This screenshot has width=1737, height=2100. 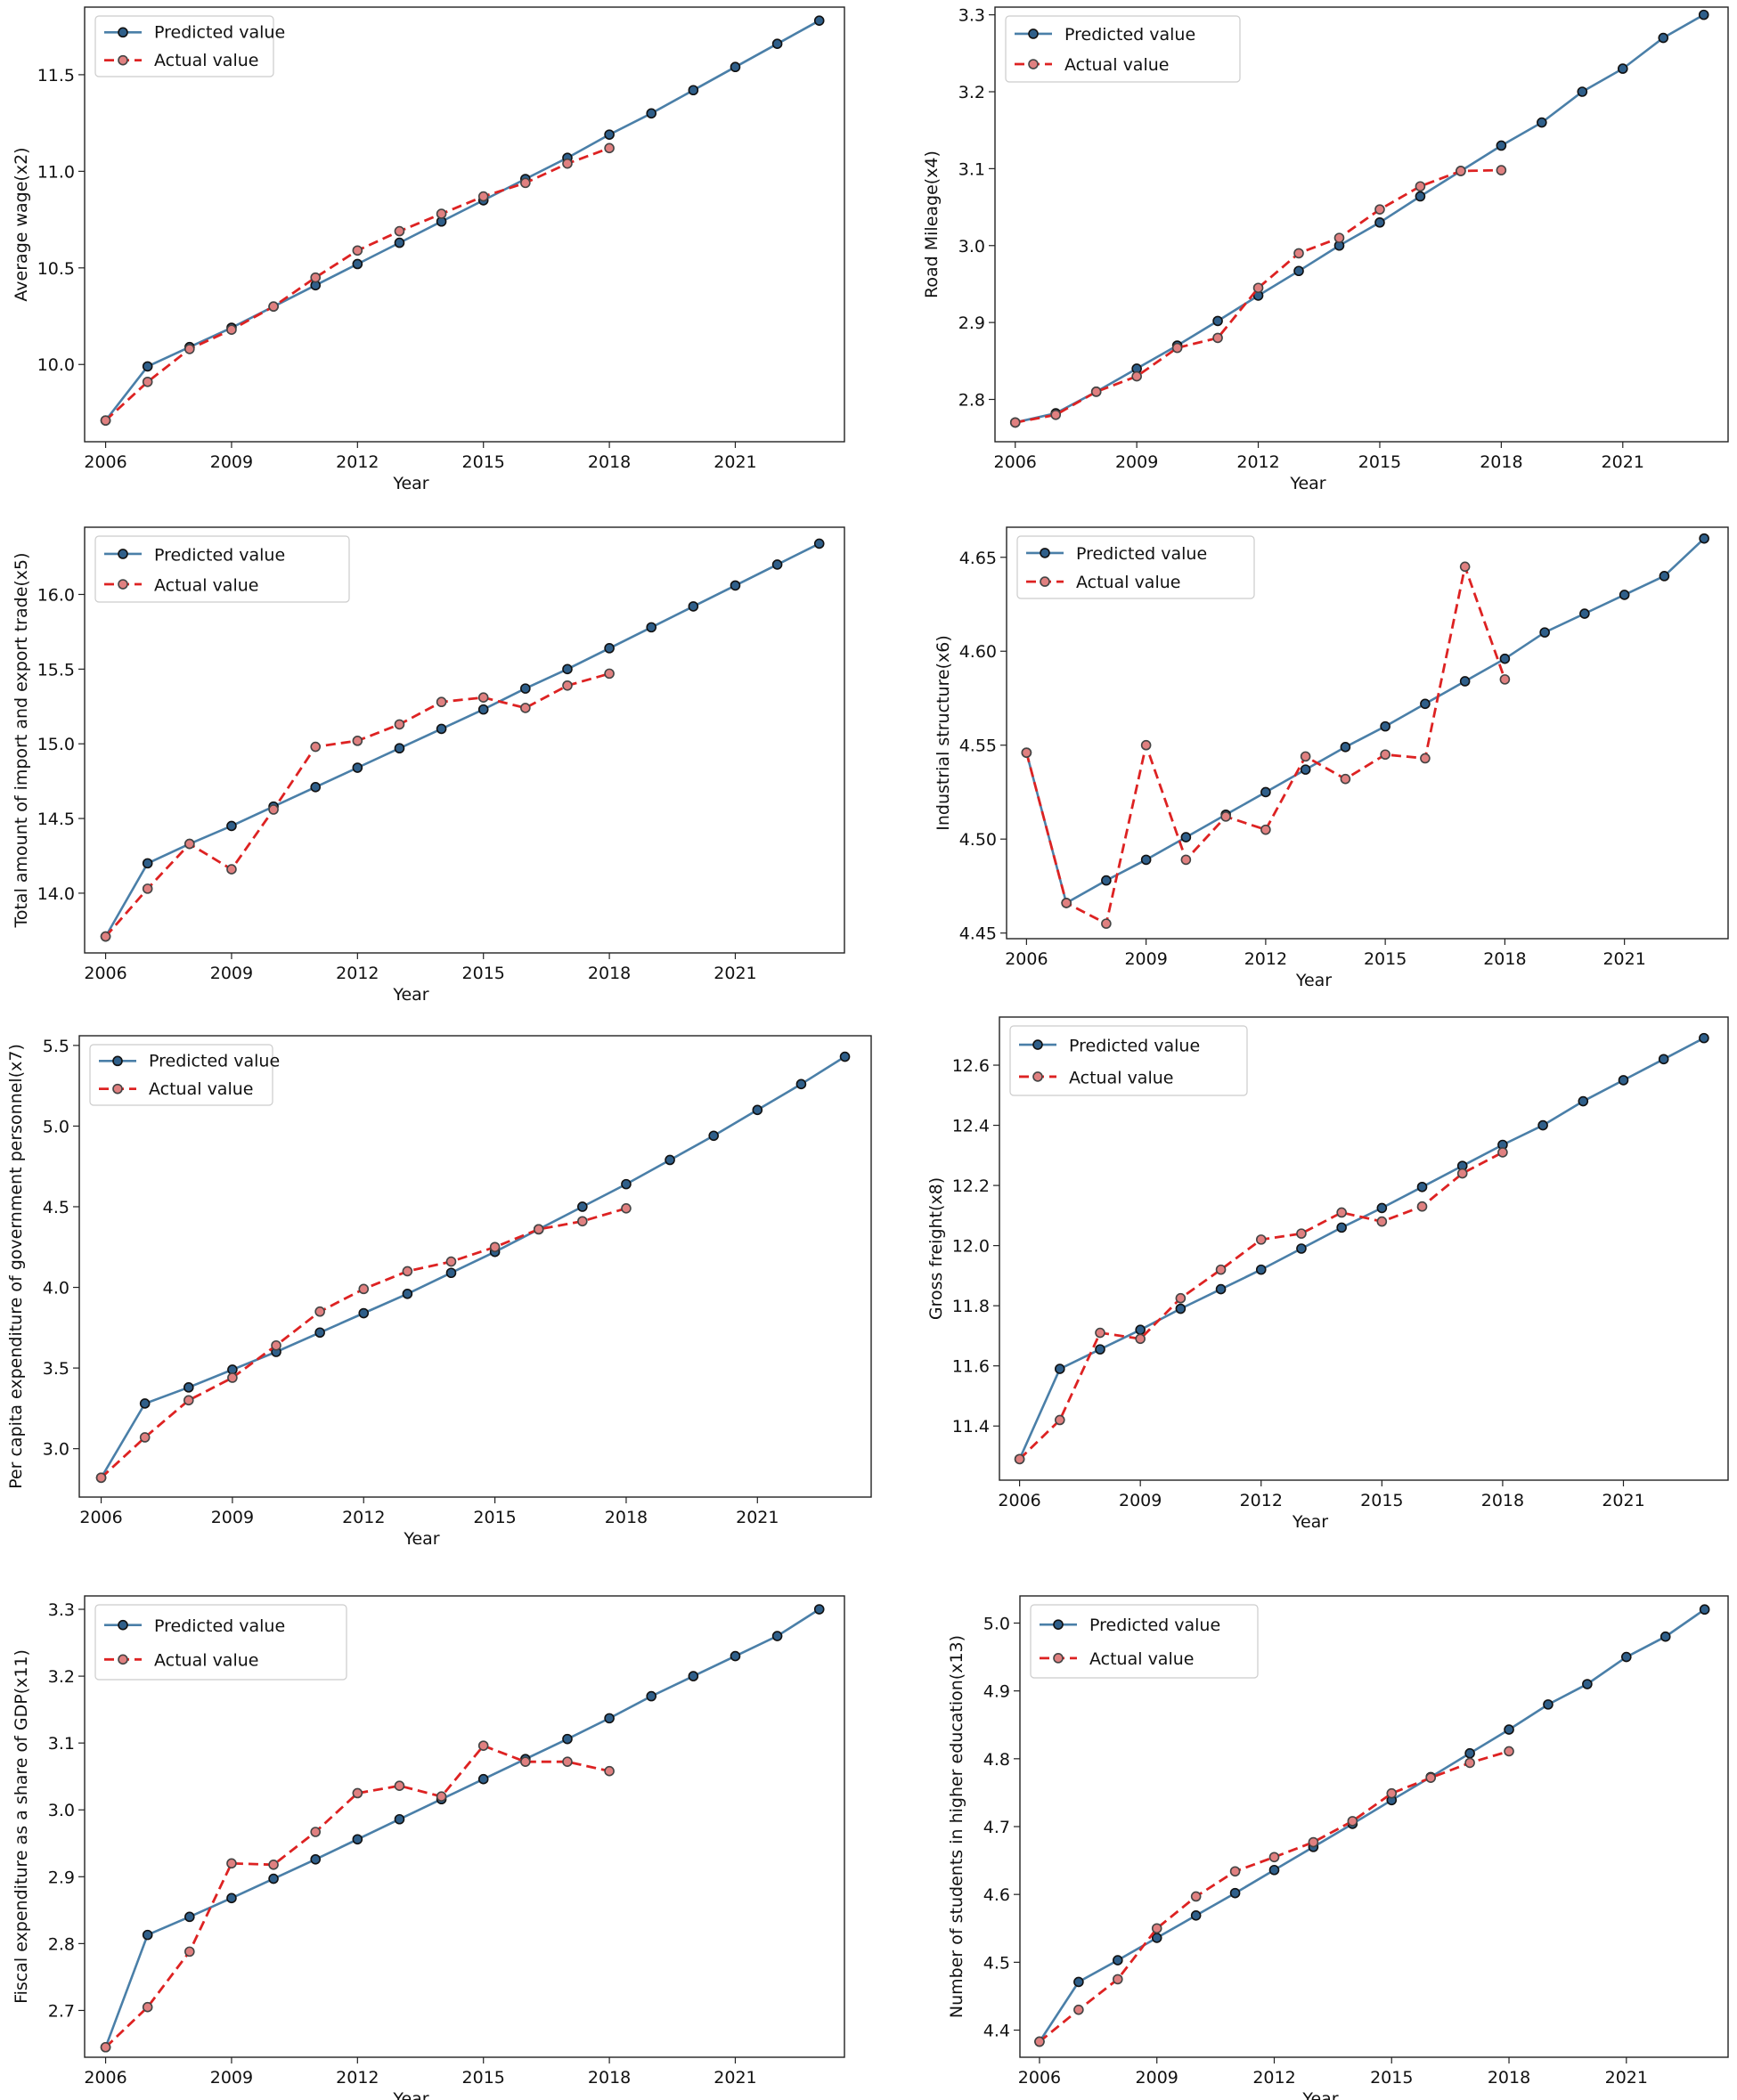 What do you see at coordinates (357, 973) in the screenshot?
I see `x-tick-label: 2012` at bounding box center [357, 973].